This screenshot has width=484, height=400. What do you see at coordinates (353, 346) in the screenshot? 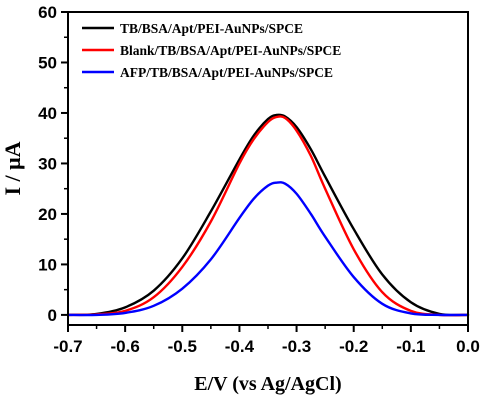
I see `x-tick-label: -0.2` at bounding box center [353, 346].